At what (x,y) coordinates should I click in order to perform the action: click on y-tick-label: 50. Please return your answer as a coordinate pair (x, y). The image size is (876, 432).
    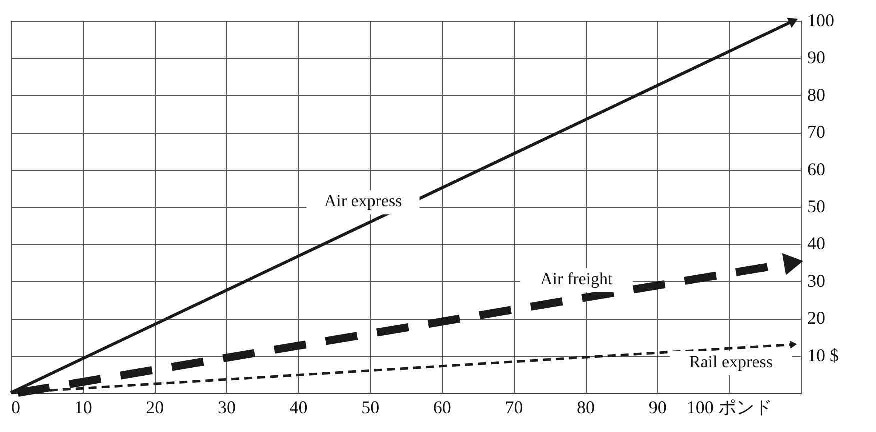
    Looking at the image, I should click on (817, 206).